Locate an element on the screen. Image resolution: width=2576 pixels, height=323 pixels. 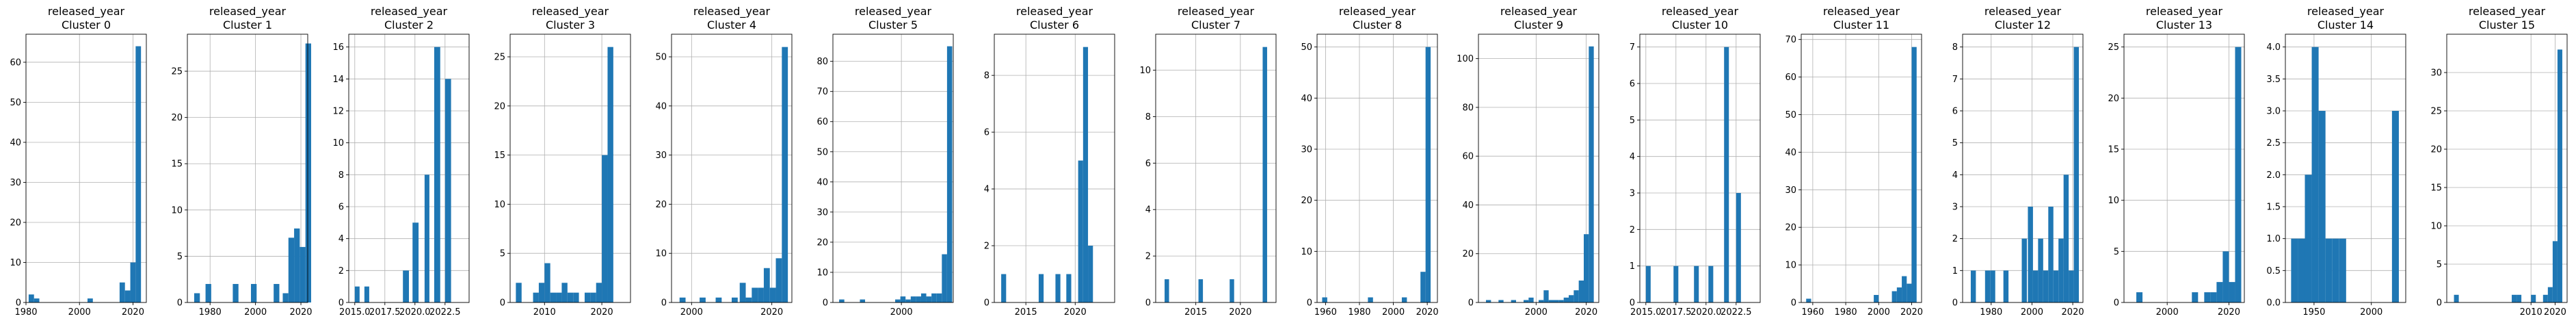
panel-title-line-2: Cluster 1 is located at coordinates (247, 24).